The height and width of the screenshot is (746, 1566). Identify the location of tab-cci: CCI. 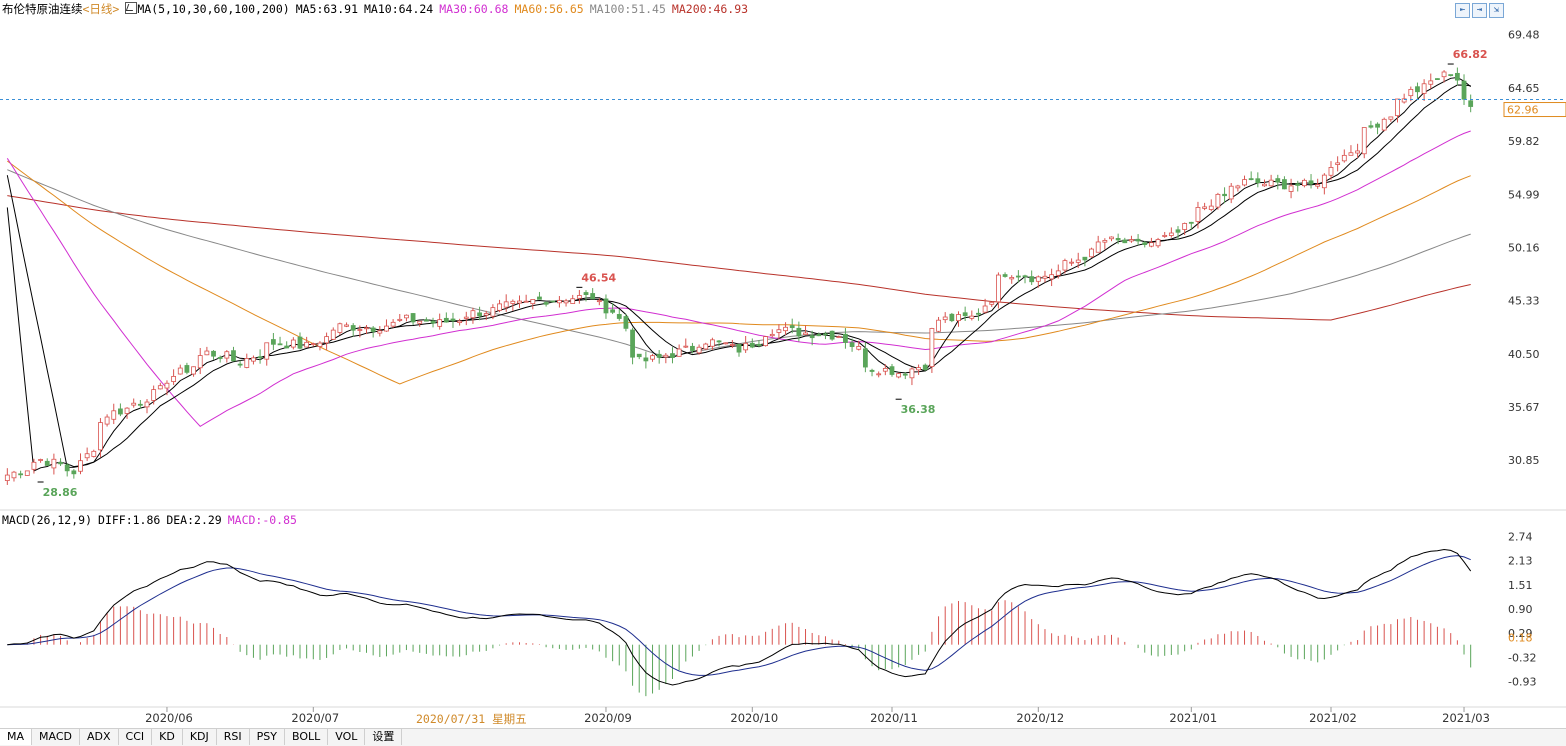
(136, 737).